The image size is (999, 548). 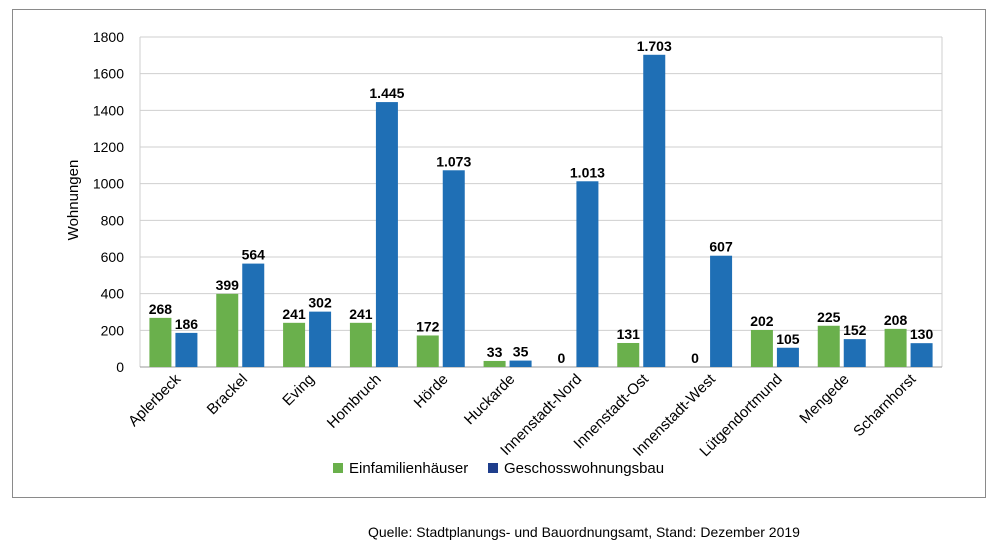 What do you see at coordinates (113, 220) in the screenshot?
I see `y-tick-label: 800` at bounding box center [113, 220].